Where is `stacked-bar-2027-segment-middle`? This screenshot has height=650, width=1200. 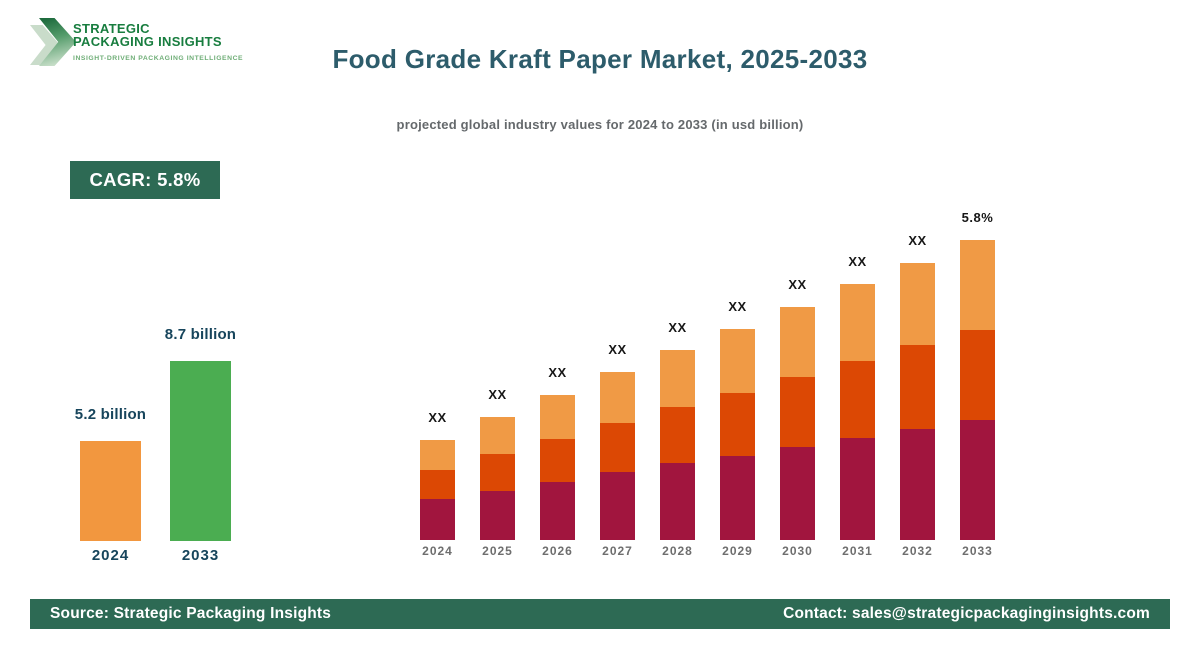 stacked-bar-2027-segment-middle is located at coordinates (617, 447).